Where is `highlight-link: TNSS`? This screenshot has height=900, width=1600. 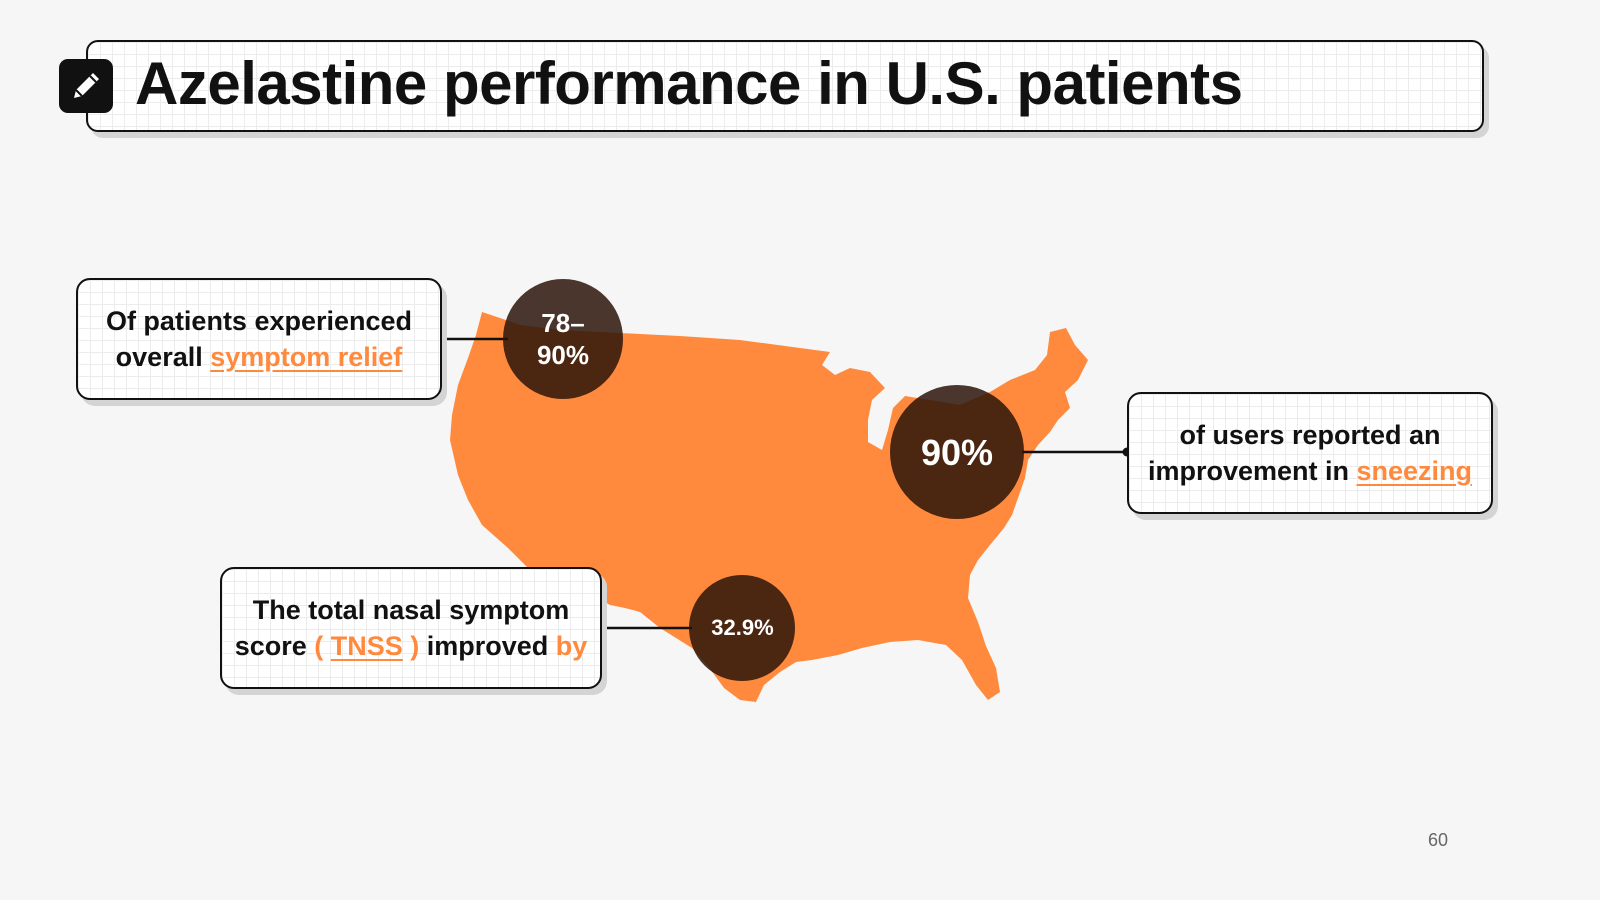 highlight-link: TNSS is located at coordinates (366, 646).